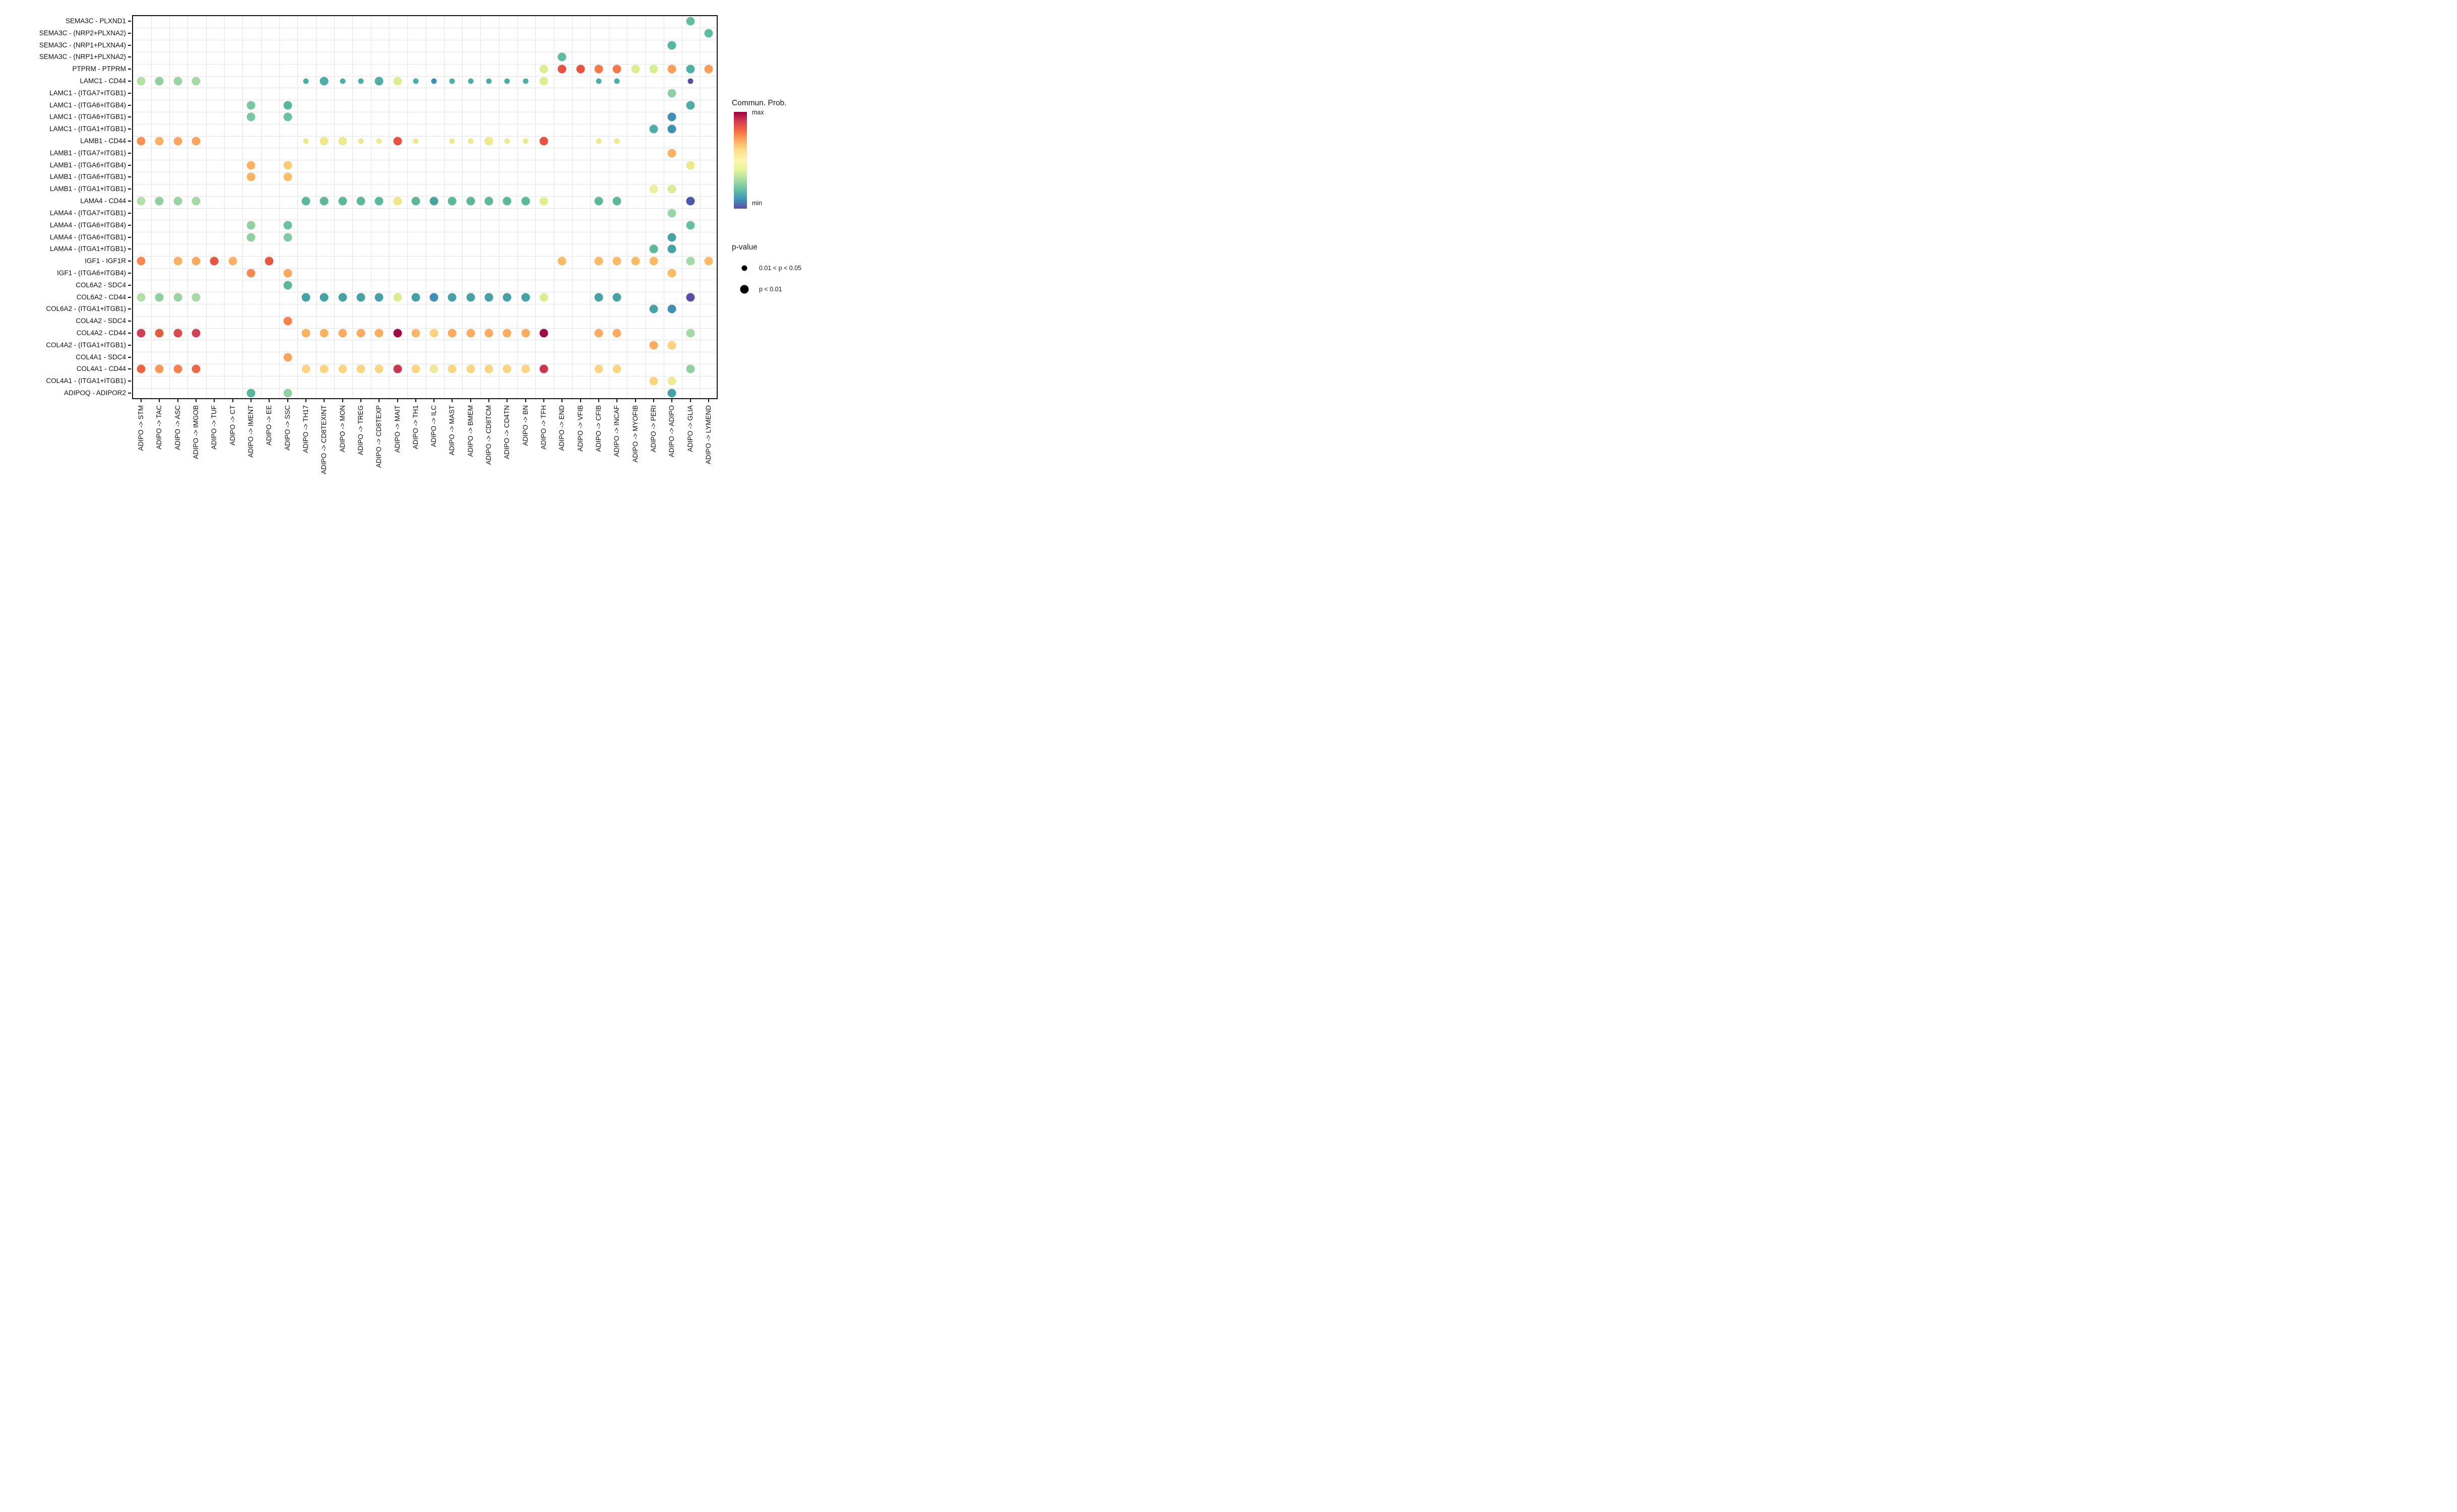 The image size is (2457, 1512). I want to click on x-axis-label: ADIPO -> ILC, so click(434, 426).